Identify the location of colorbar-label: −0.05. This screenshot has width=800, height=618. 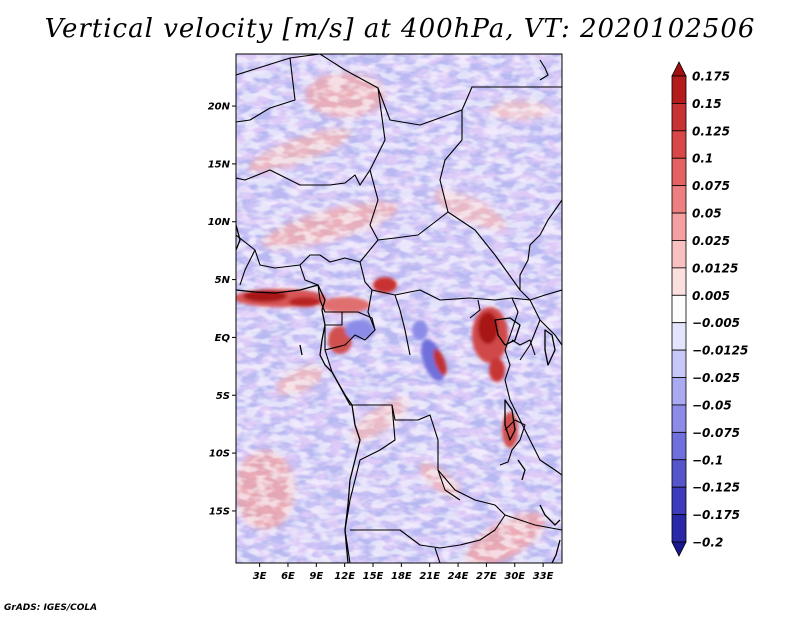
(712, 405).